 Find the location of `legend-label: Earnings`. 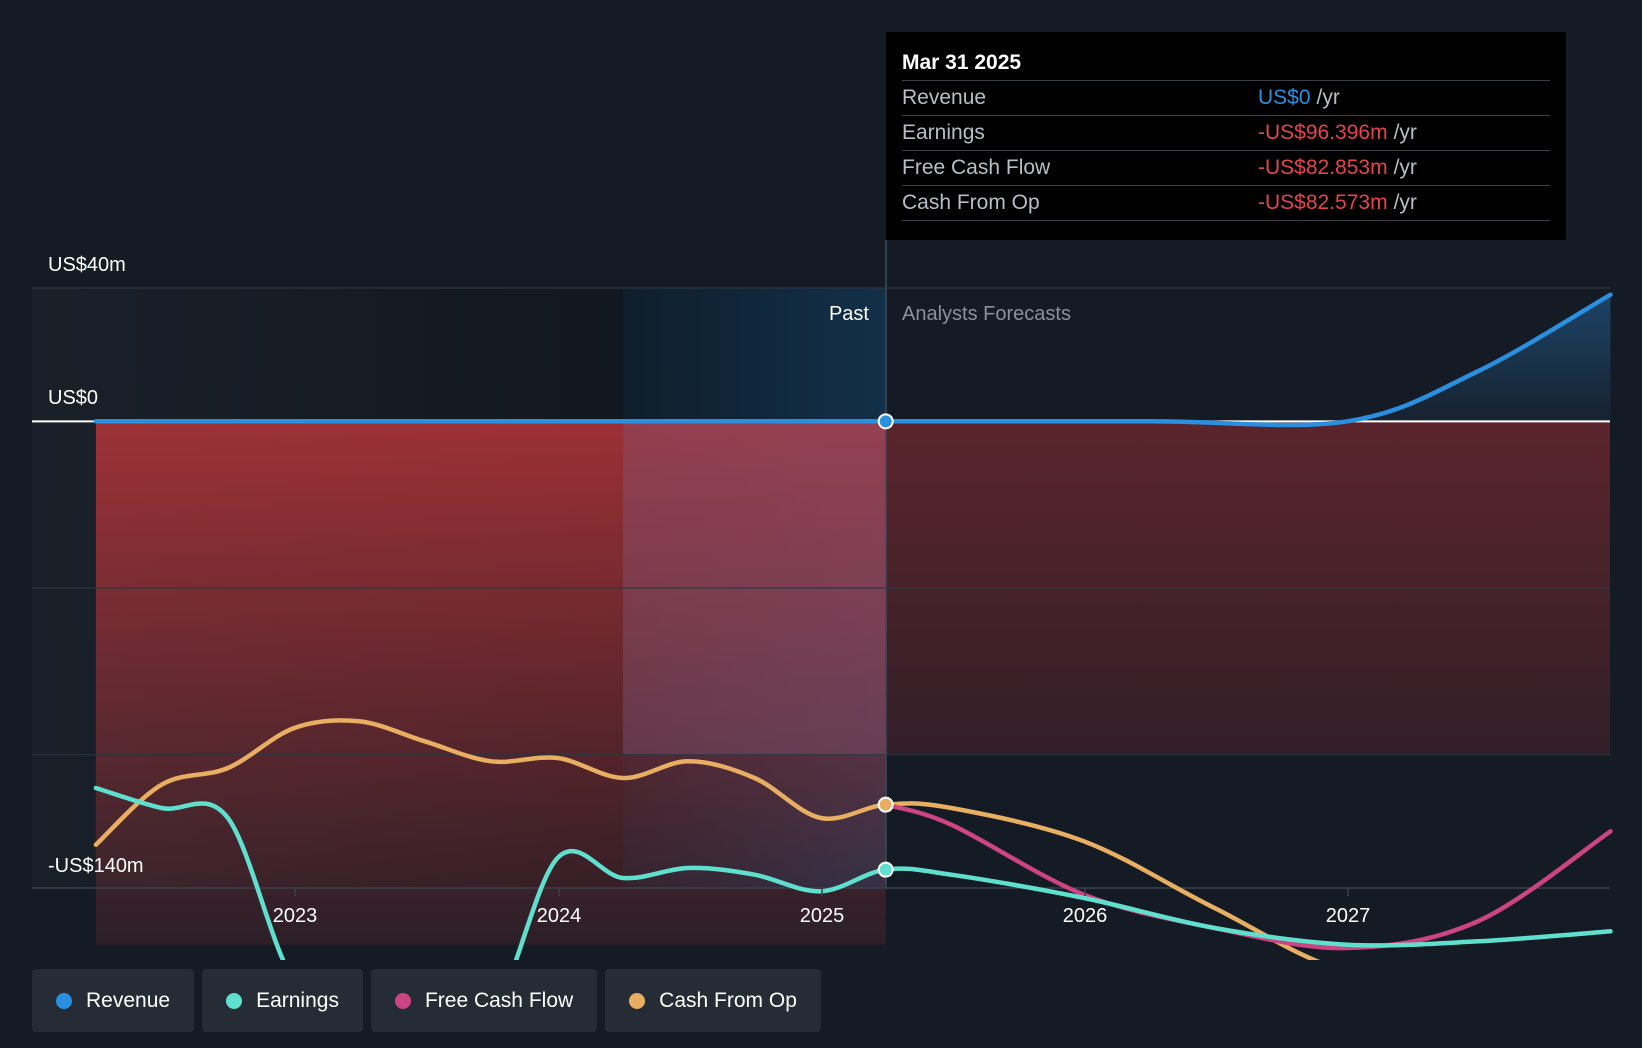

legend-label: Earnings is located at coordinates (297, 1000).